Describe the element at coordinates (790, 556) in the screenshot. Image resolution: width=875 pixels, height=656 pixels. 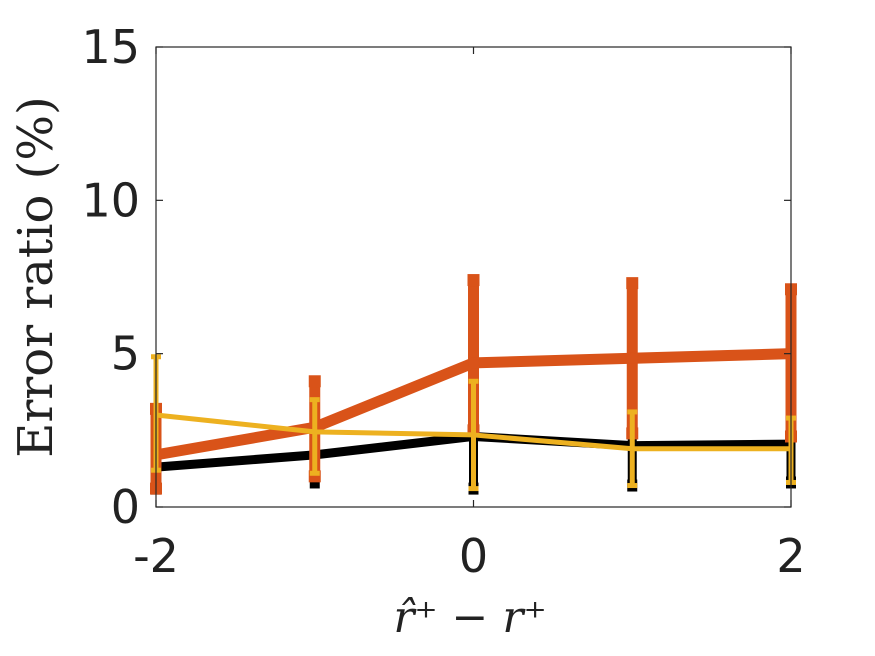
I see `x-tick-label: 2` at that location.